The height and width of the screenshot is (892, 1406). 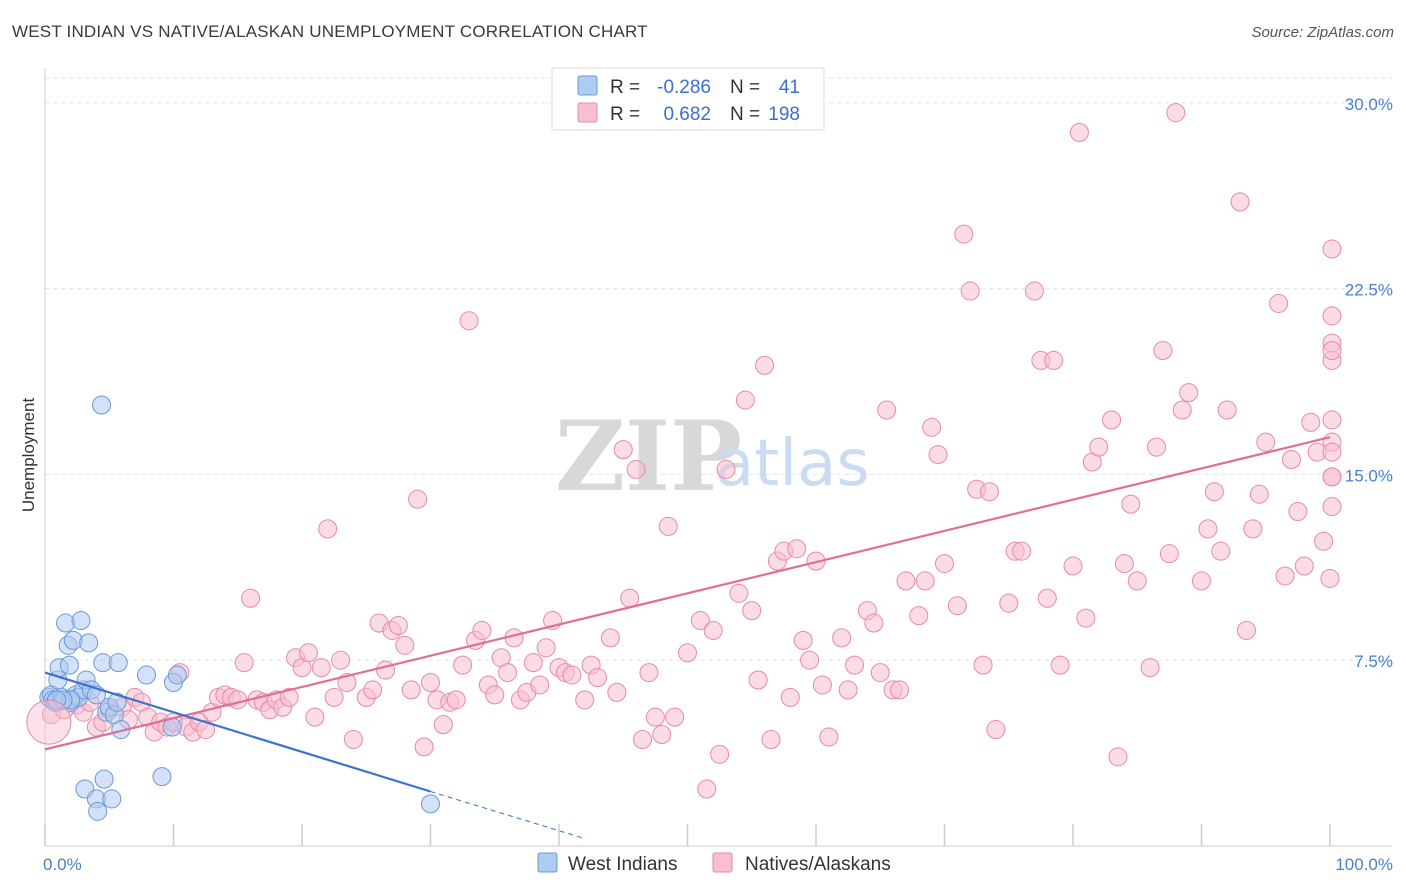 I want to click on natives-alaskans-cluster-point, so click(x=49, y=722).